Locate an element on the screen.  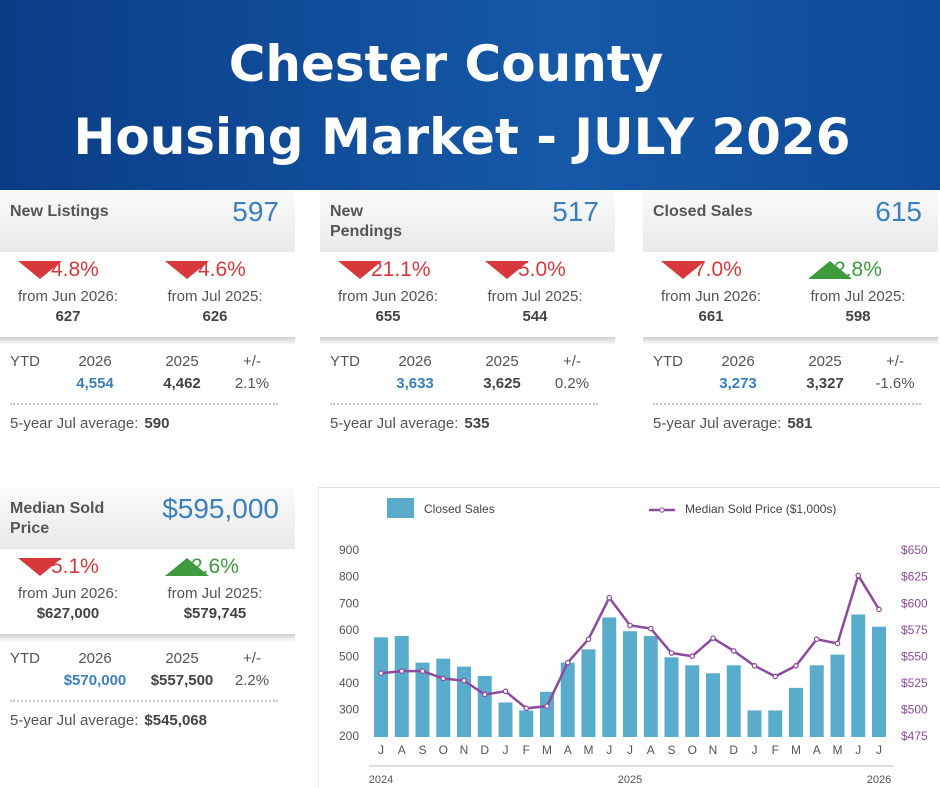
change-percent: -4.6% is located at coordinates (218, 269).